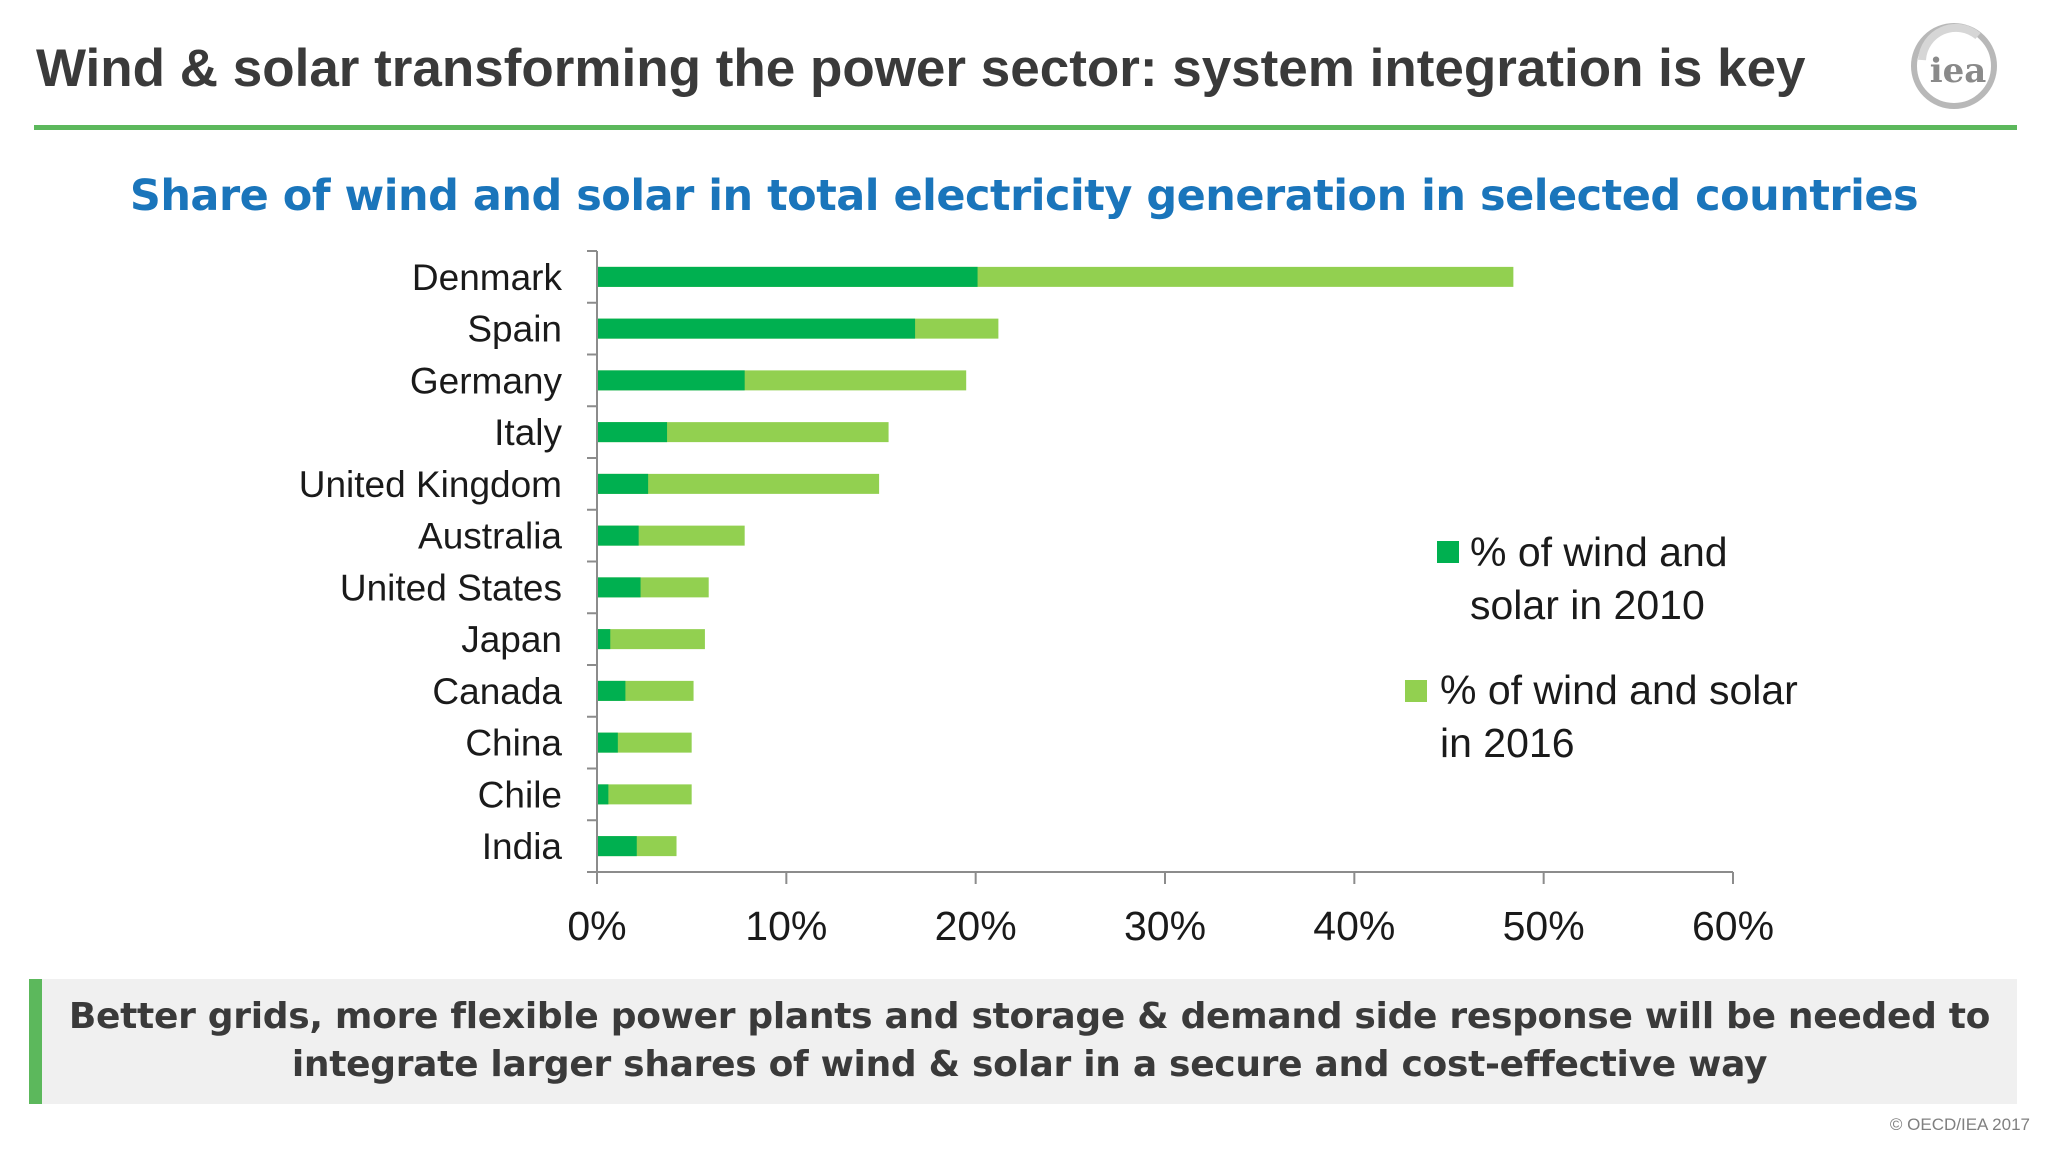 The height and width of the screenshot is (1152, 2048). What do you see at coordinates (430, 484) in the screenshot?
I see `category-label-4: United Kingdom` at bounding box center [430, 484].